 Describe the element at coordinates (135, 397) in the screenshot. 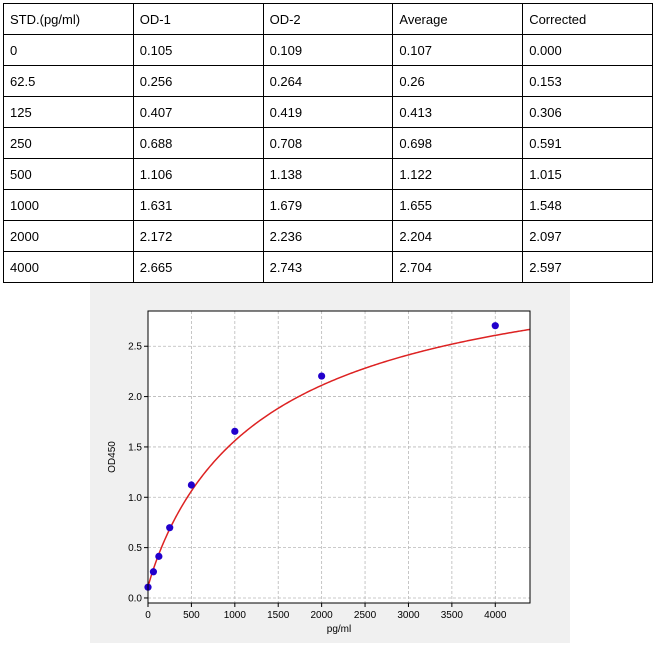

I see `y-tick-label: 2.0` at that location.